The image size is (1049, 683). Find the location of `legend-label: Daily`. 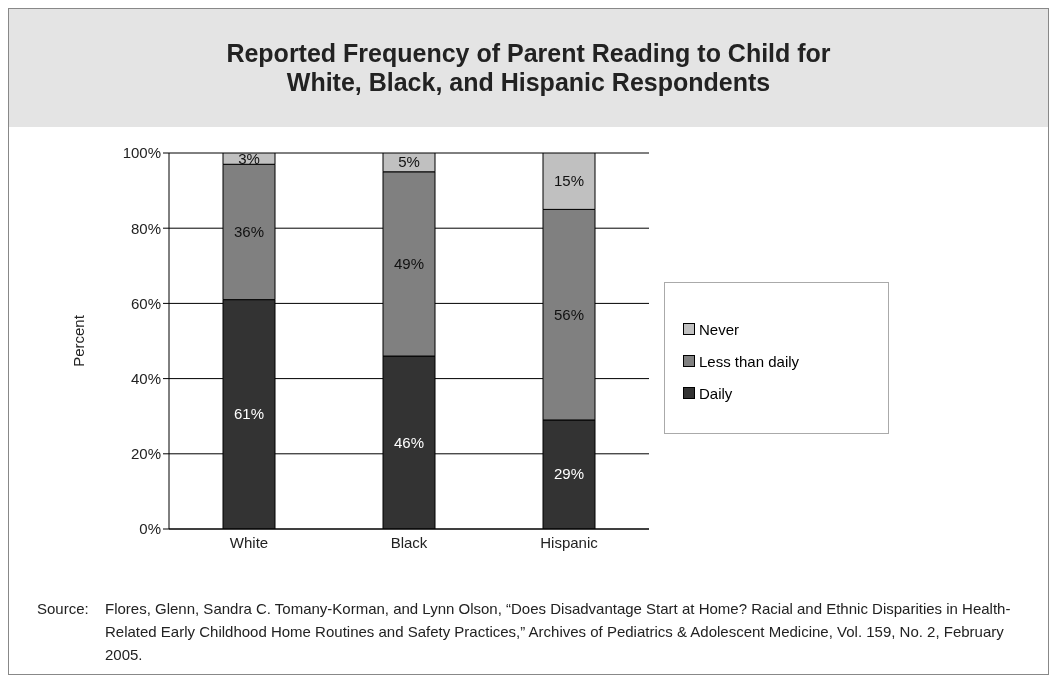

legend-label: Daily is located at coordinates (716, 393).